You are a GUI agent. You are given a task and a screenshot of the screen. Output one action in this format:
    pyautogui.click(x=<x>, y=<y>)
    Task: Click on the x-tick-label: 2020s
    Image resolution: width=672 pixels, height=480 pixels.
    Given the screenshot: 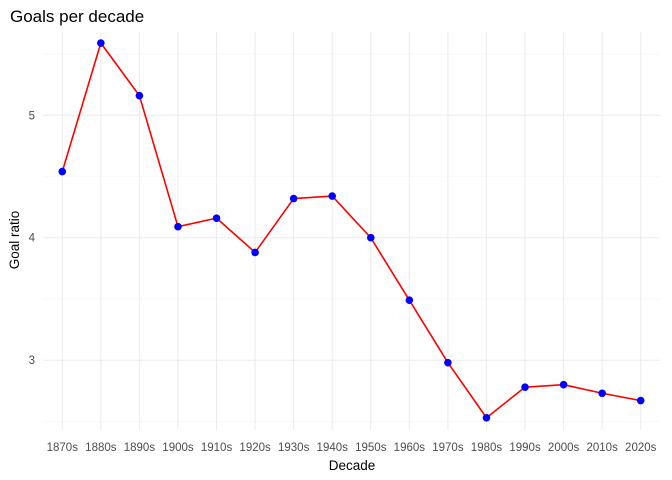 What is the action you would take?
    pyautogui.click(x=641, y=448)
    